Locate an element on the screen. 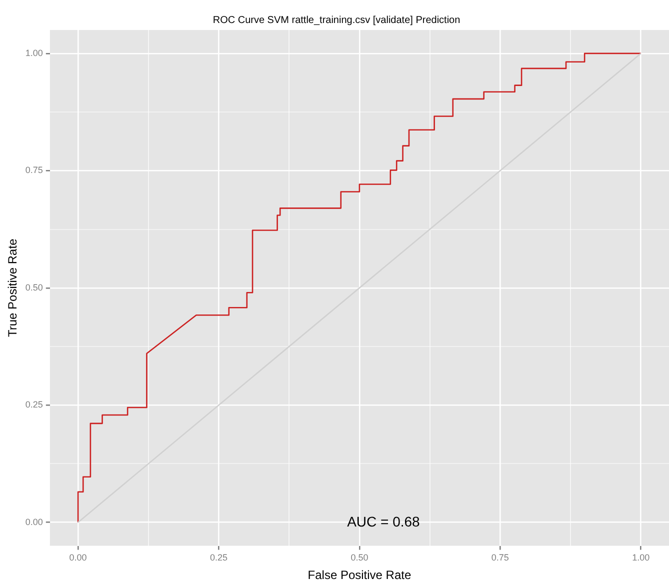  annotation: AUC = 0.68 is located at coordinates (383, 522).